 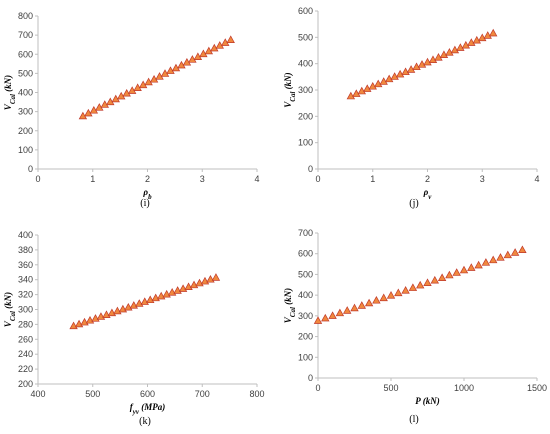 I want to click on panel-caption: (j), so click(x=413, y=203).